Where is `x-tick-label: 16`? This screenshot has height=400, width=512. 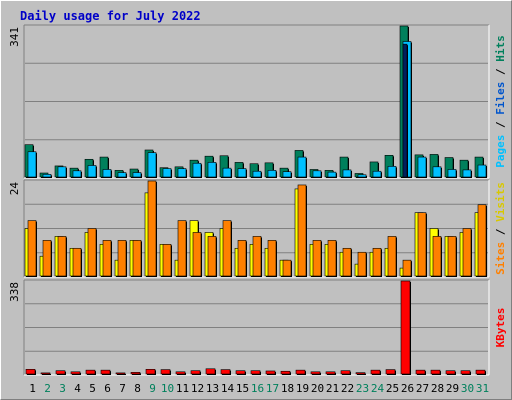 x-tick-label: 16 is located at coordinates (257, 388).